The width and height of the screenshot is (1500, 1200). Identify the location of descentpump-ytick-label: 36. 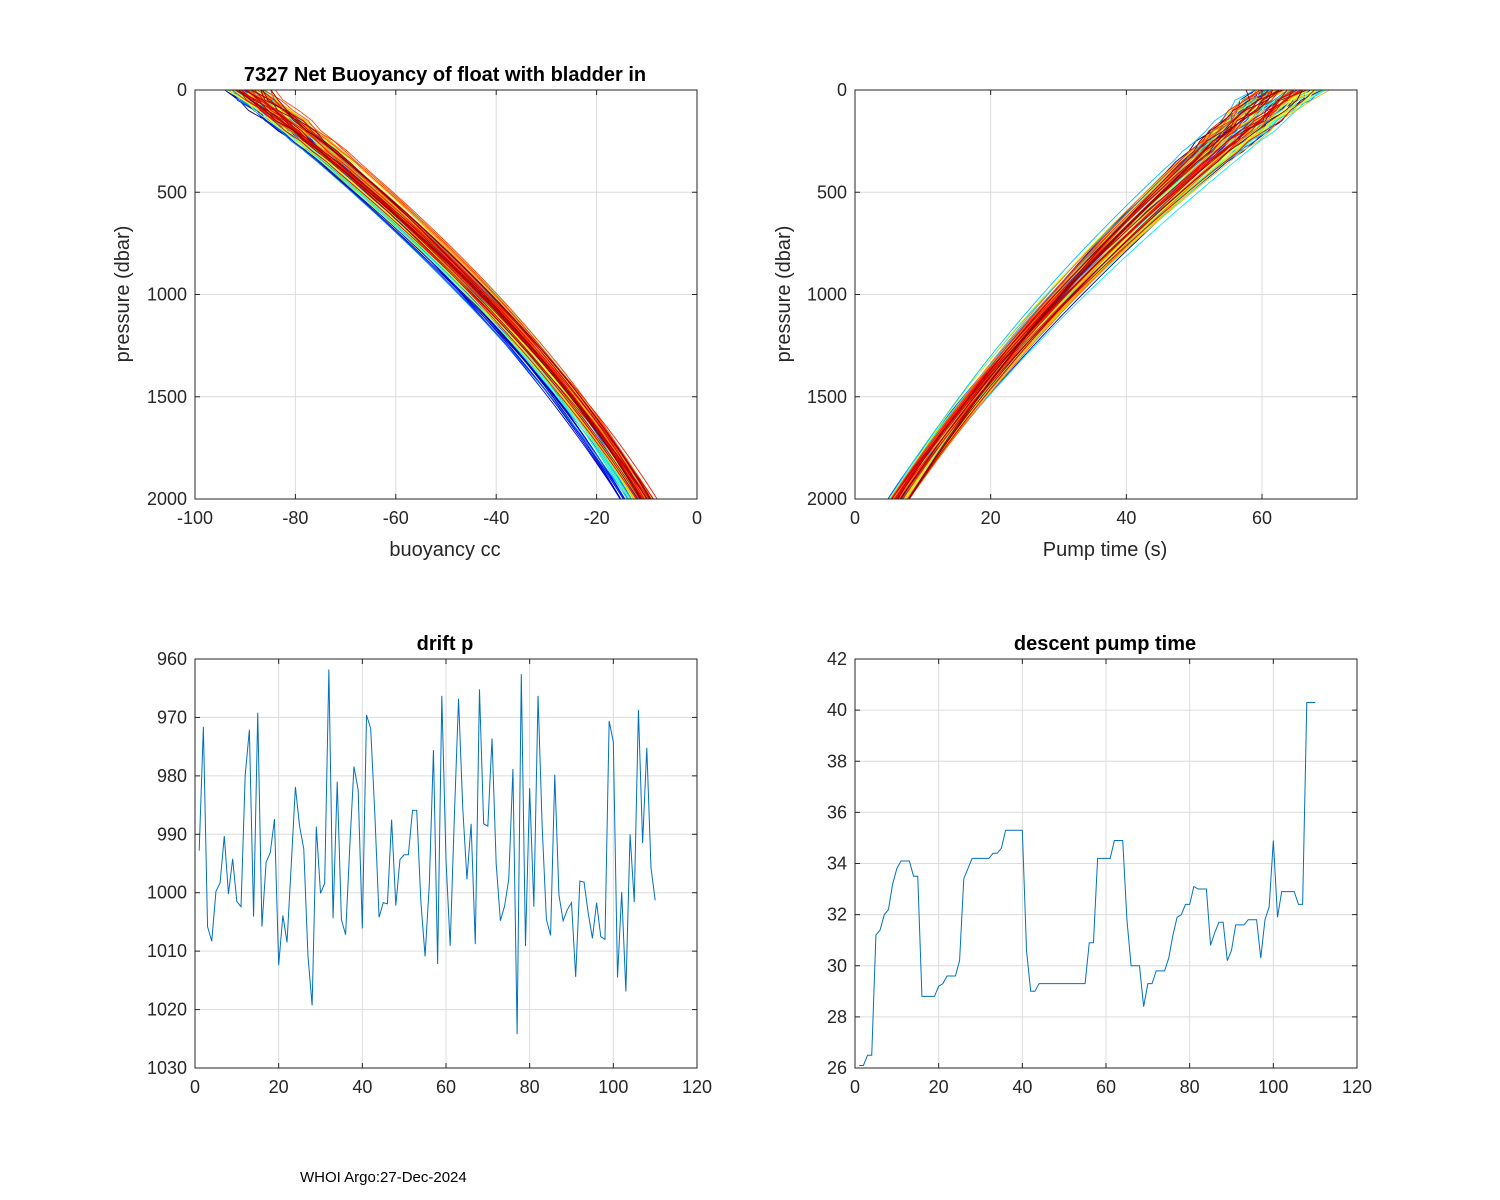
(837, 812).